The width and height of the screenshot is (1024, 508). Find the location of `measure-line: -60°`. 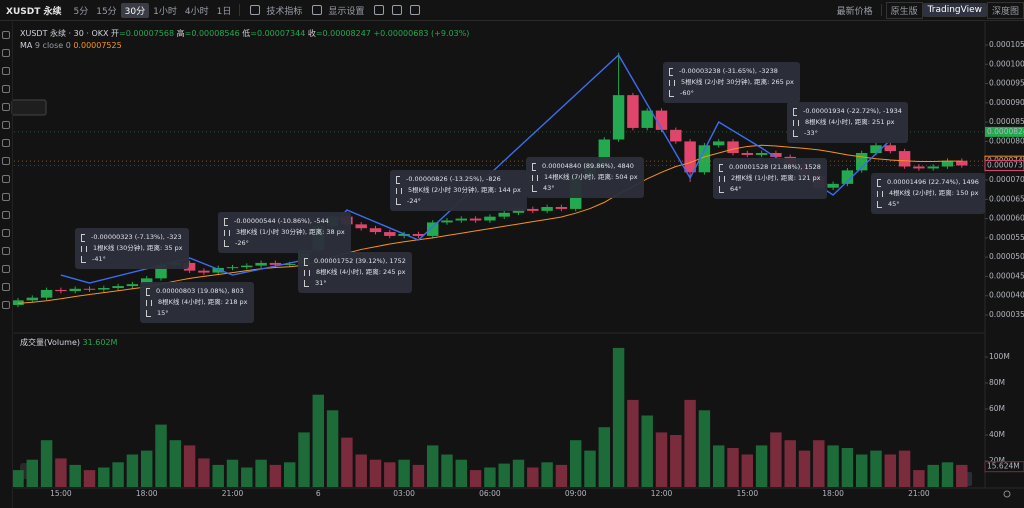

measure-line: -60° is located at coordinates (731, 93).